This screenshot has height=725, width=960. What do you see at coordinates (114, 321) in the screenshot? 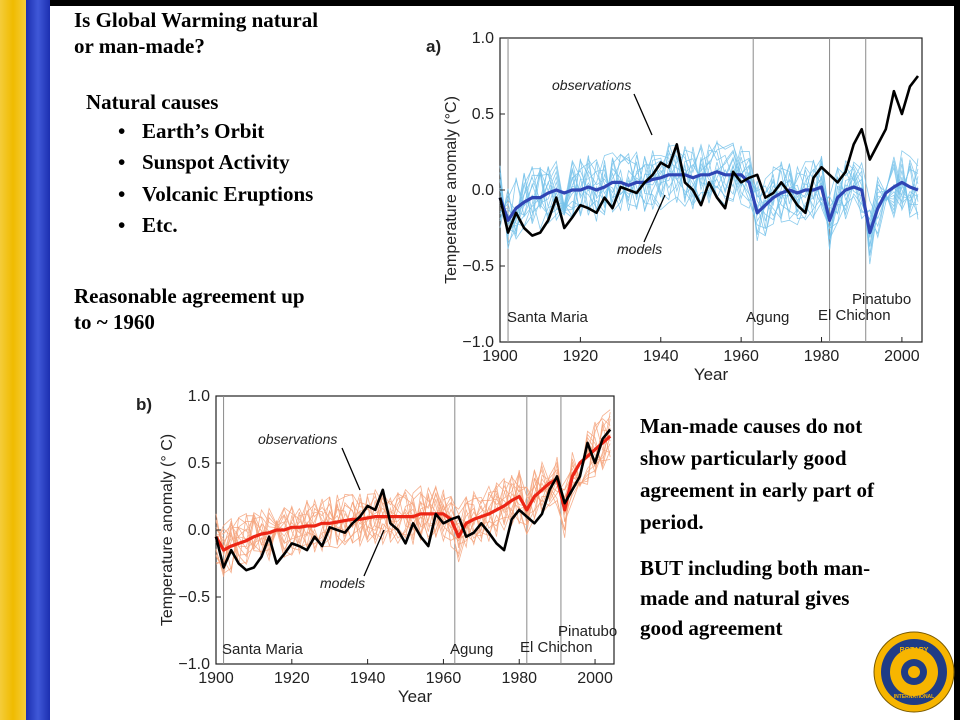
I see `agreement-note-line2: to ~ 1960` at bounding box center [114, 321].